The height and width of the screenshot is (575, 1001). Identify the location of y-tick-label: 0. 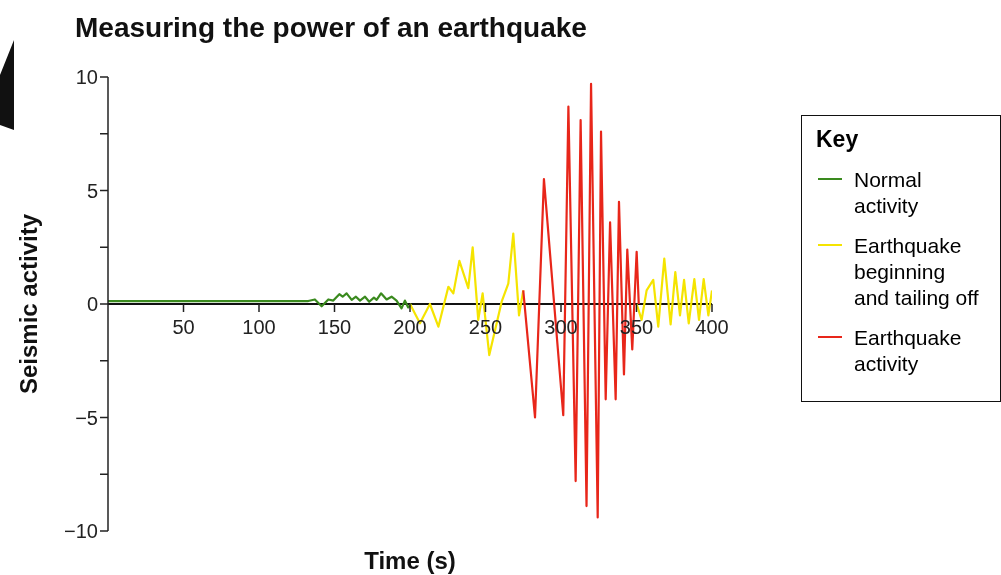
(92, 304).